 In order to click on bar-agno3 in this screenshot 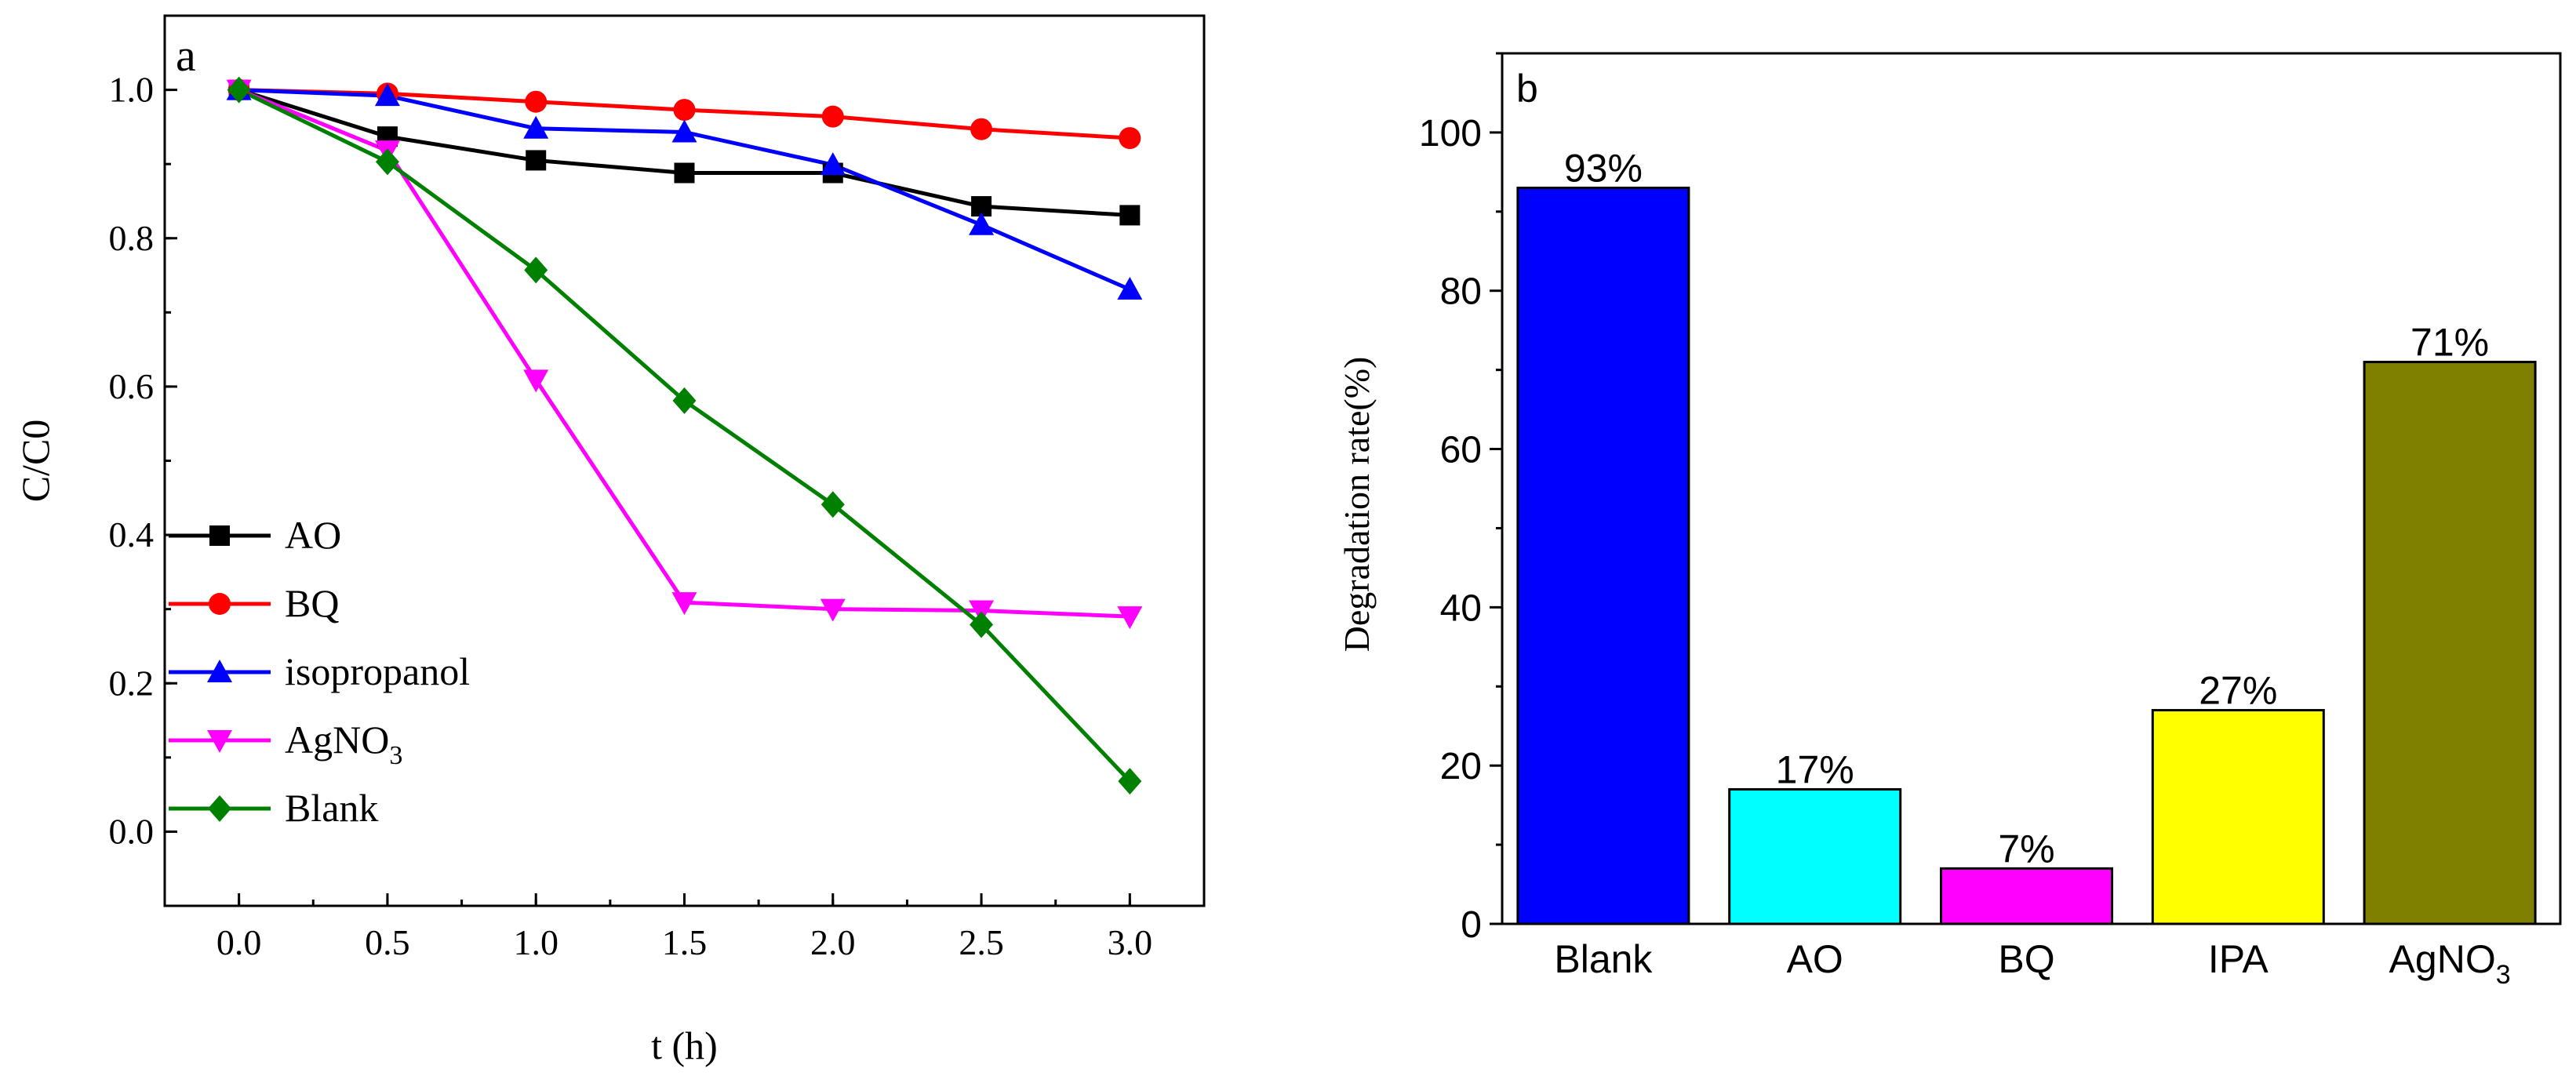, I will do `click(2450, 643)`.